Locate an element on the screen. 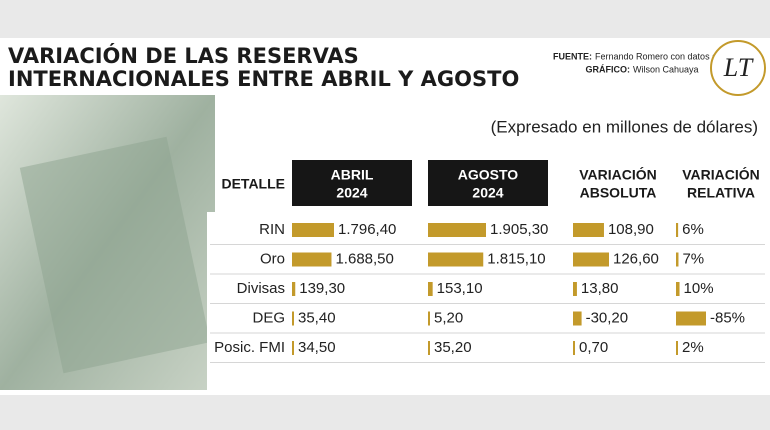  title-line: INTERNACIONALES ENTRE ABRIL Y AGOSTO is located at coordinates (263, 79).